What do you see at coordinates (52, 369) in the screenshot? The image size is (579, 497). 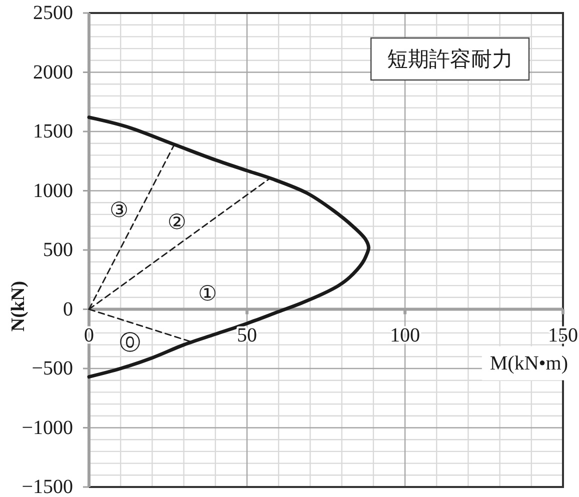 I see `y-tick-label: −500` at bounding box center [52, 369].